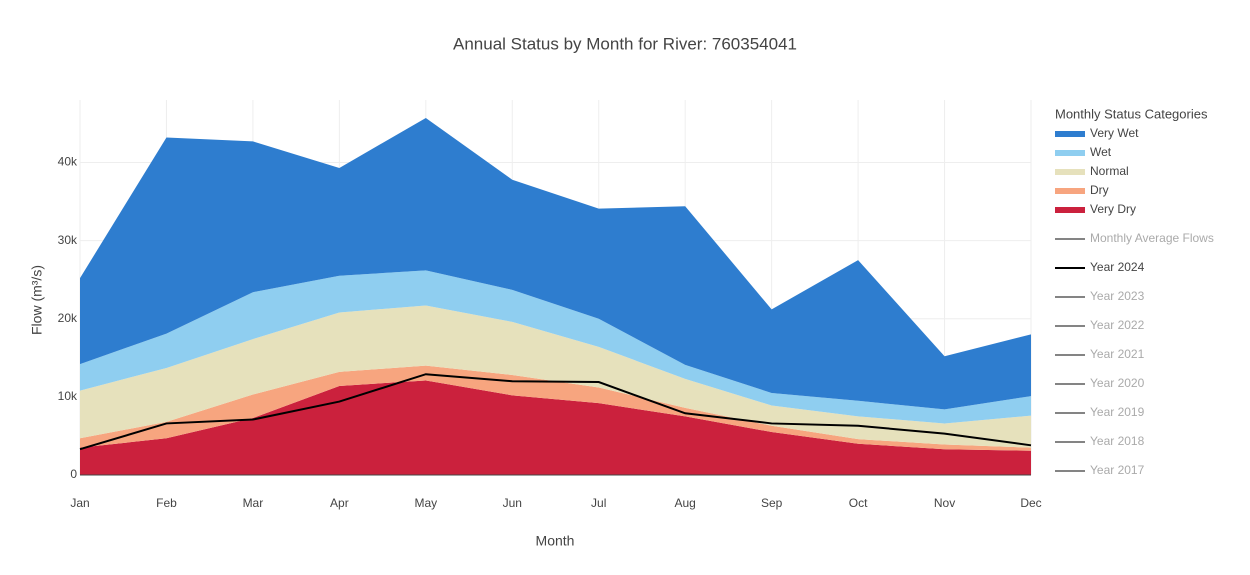  I want to click on y-axis-title: Flow (m³/s), so click(37, 300).